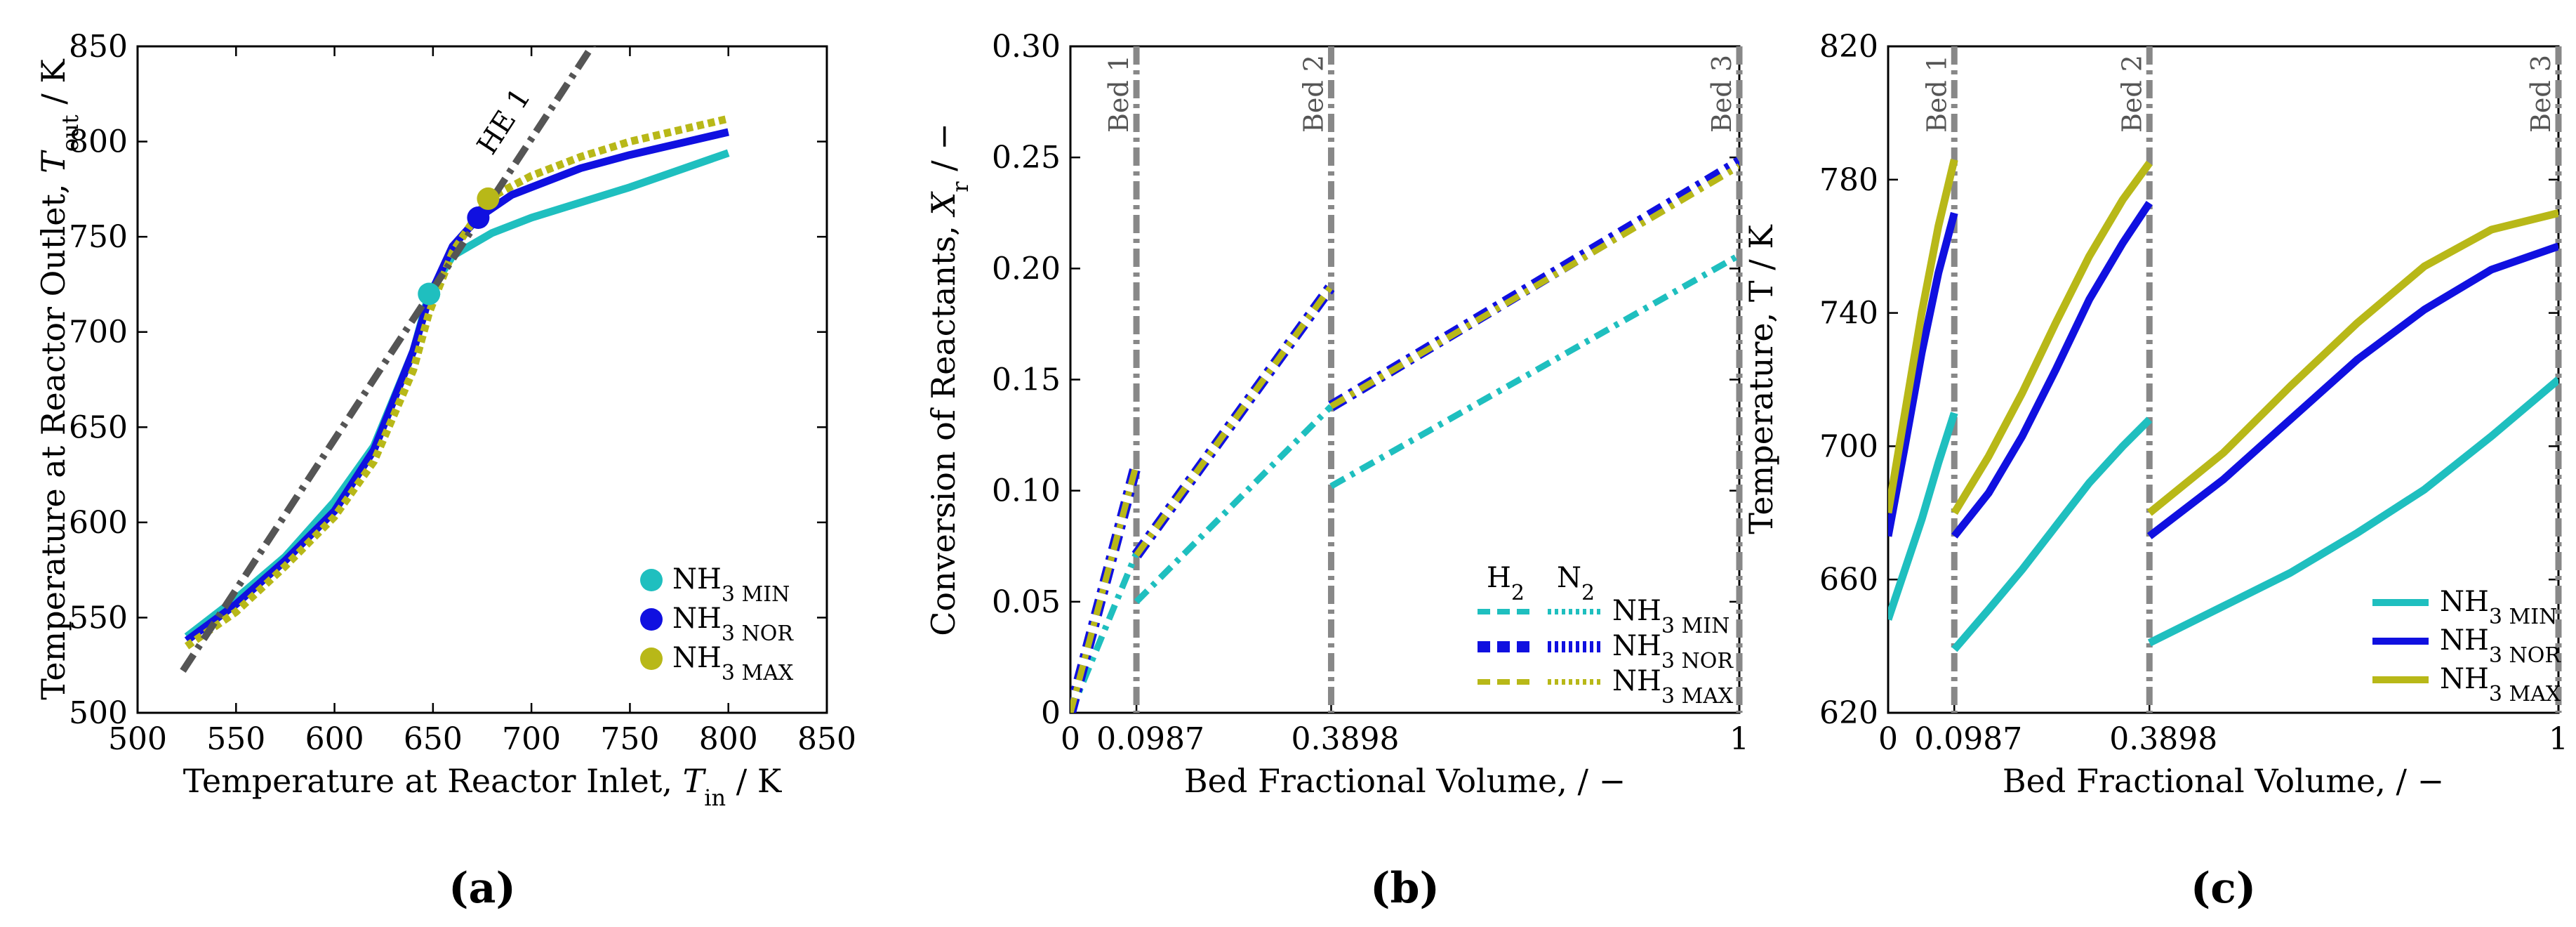 Image resolution: width=2576 pixels, height=927 pixels. What do you see at coordinates (1027, 47) in the screenshot?
I see `b-y-tick-label: 0.30` at bounding box center [1027, 47].